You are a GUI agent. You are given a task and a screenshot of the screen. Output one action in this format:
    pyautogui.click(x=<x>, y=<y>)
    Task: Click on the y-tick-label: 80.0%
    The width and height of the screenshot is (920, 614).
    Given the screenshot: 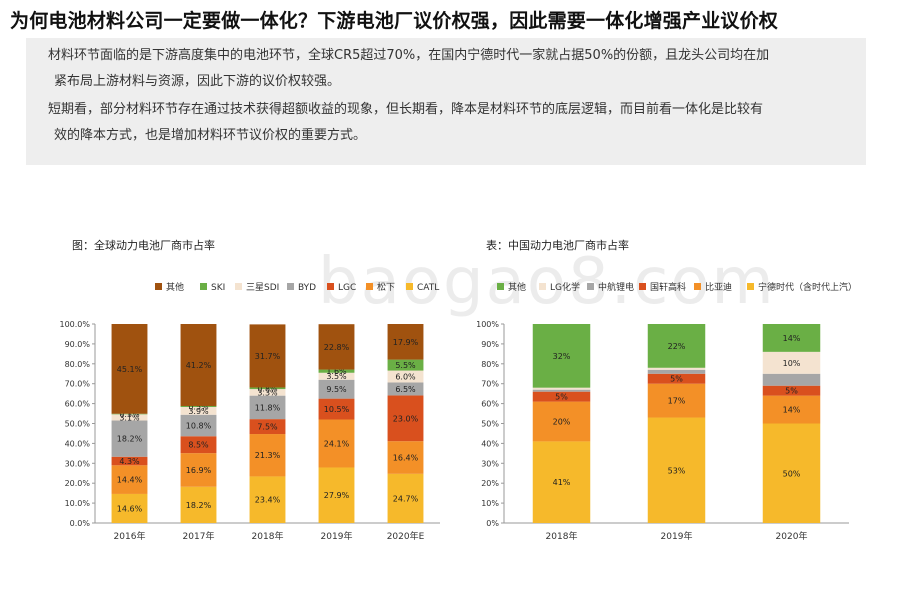 What is the action you would take?
    pyautogui.click(x=78, y=364)
    